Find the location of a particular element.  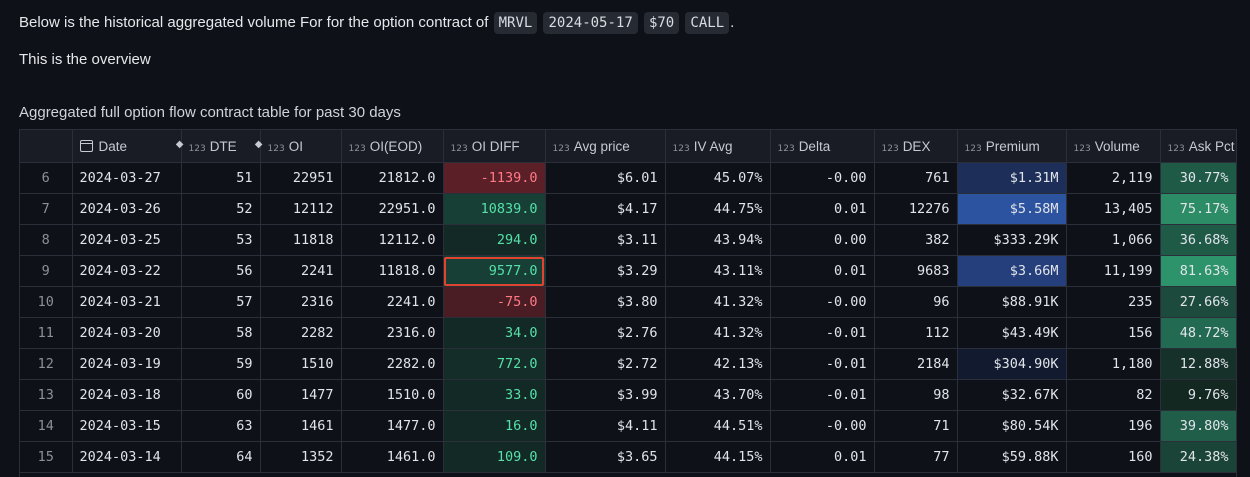

cell-iv-avg: 44.15% is located at coordinates (718, 457).